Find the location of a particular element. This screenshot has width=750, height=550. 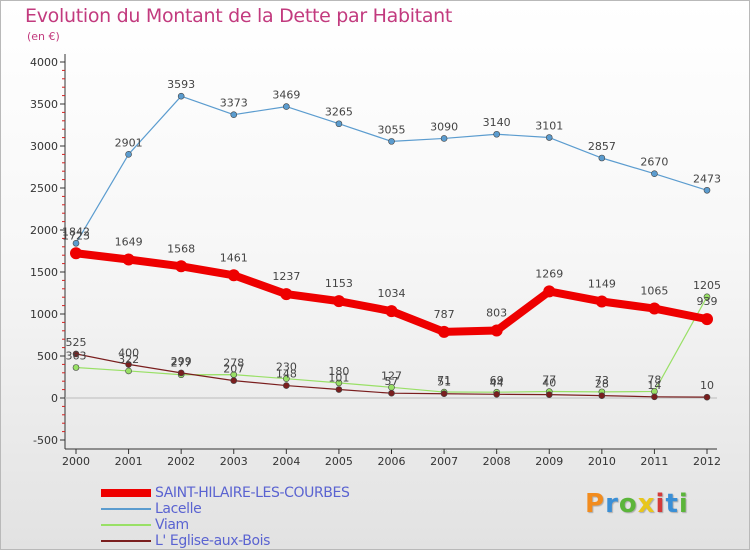

data-label: 71 is located at coordinates (444, 380).